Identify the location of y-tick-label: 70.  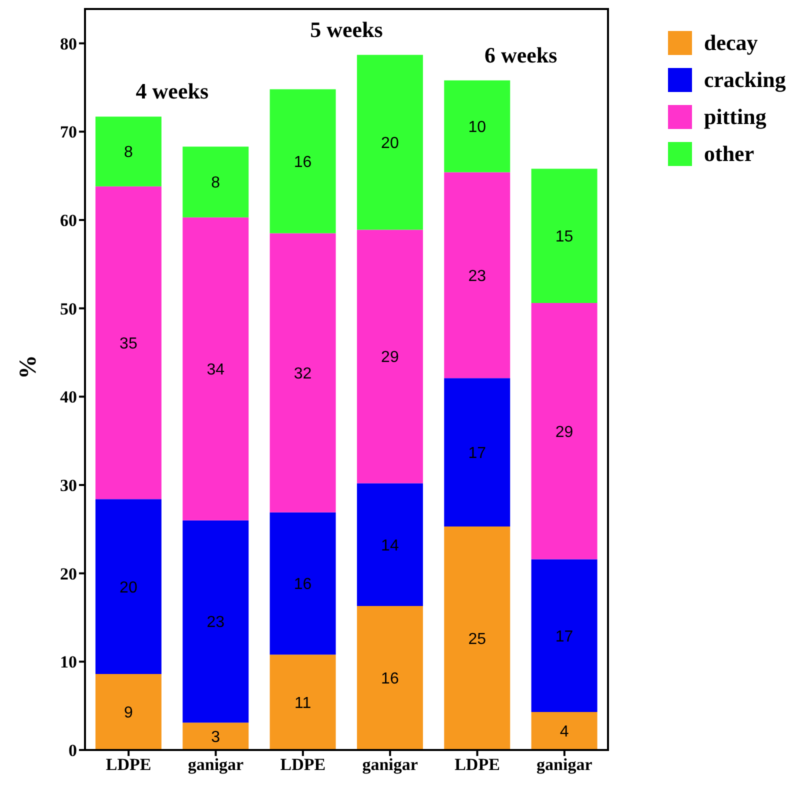
(68, 132).